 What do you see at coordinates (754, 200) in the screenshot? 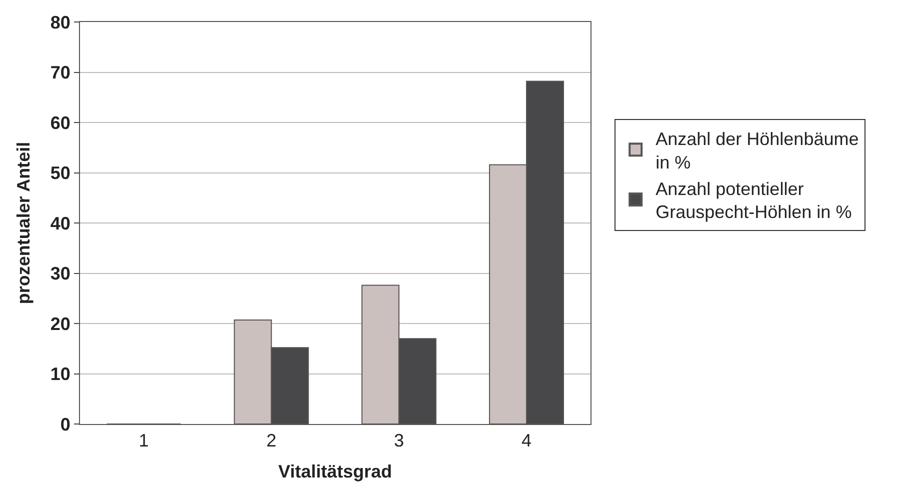
I see `legend-label: Anzahl potentieller Grauspecht-Höhlen in %` at bounding box center [754, 200].